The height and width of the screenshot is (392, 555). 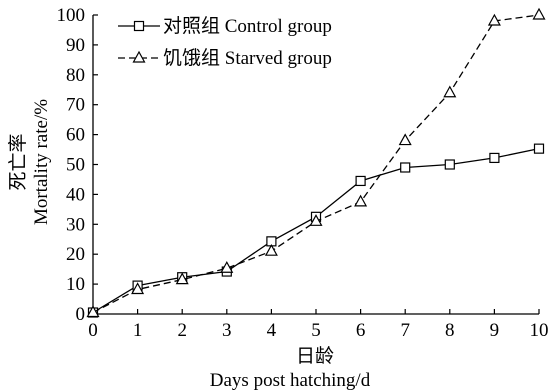 What do you see at coordinates (315, 356) in the screenshot?
I see `x-axis-label-chinese: 日龄` at bounding box center [315, 356].